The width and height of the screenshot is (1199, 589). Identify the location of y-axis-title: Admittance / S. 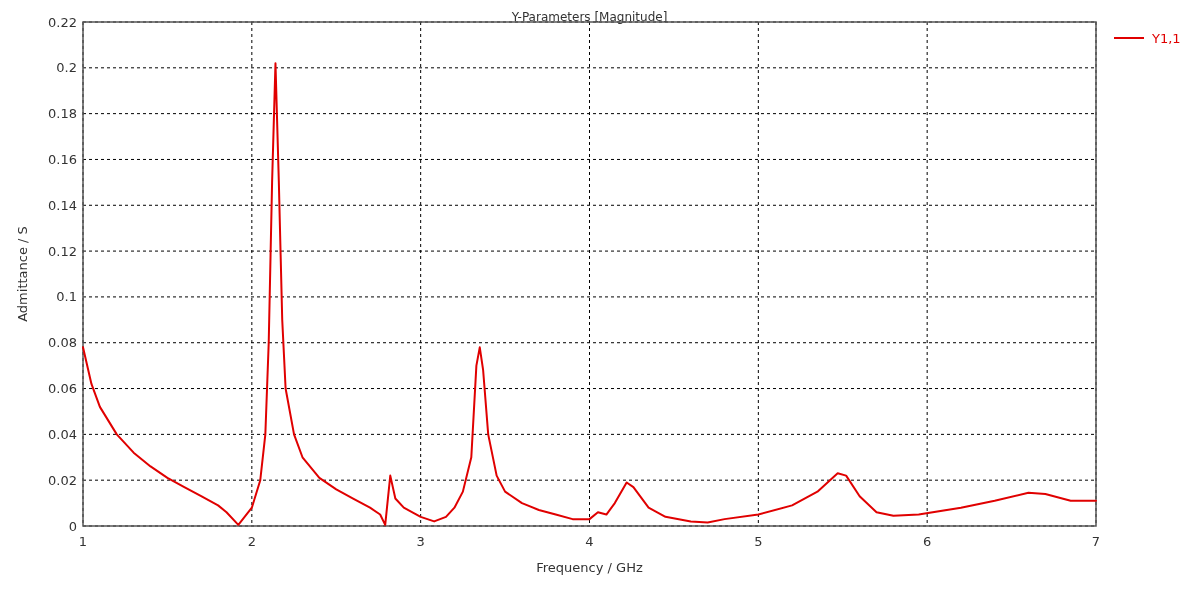
(22, 274).